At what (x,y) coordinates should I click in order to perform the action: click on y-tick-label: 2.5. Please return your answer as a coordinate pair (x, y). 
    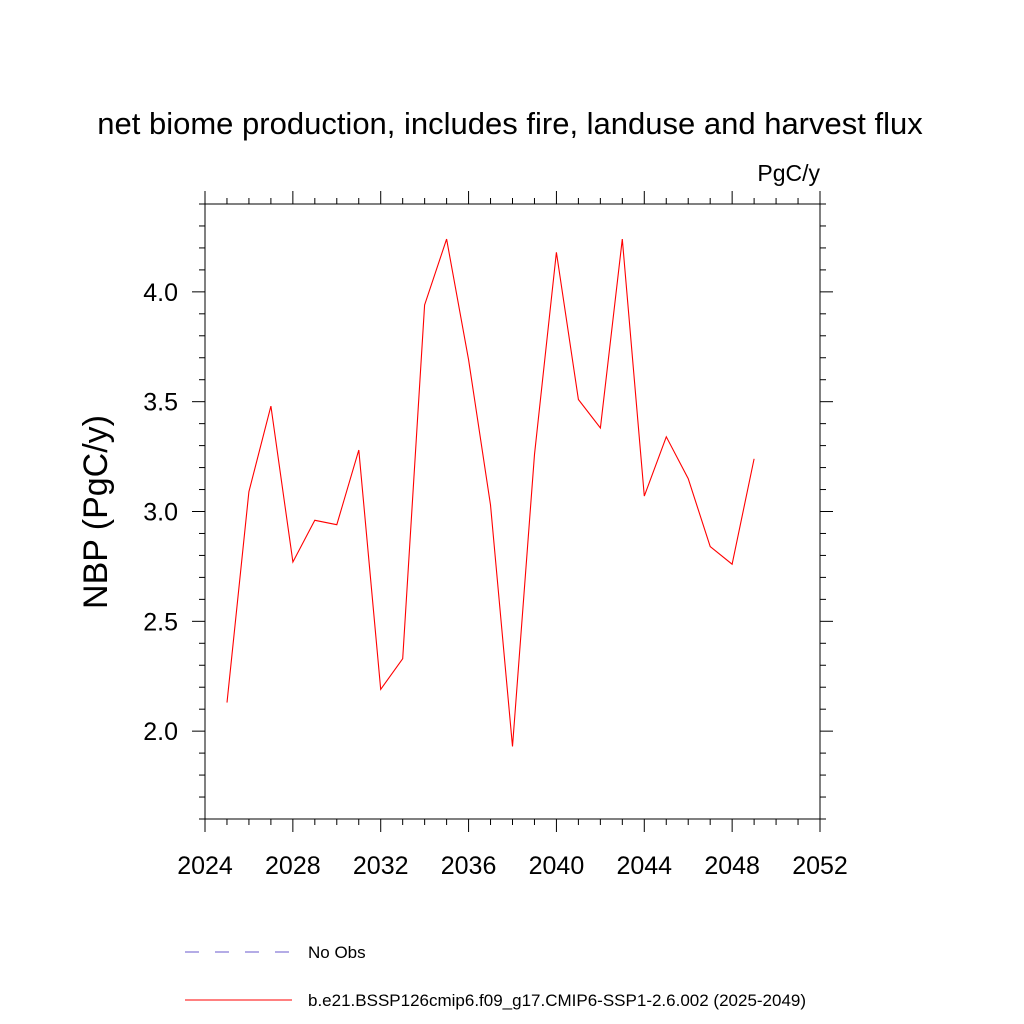
    Looking at the image, I should click on (160, 622).